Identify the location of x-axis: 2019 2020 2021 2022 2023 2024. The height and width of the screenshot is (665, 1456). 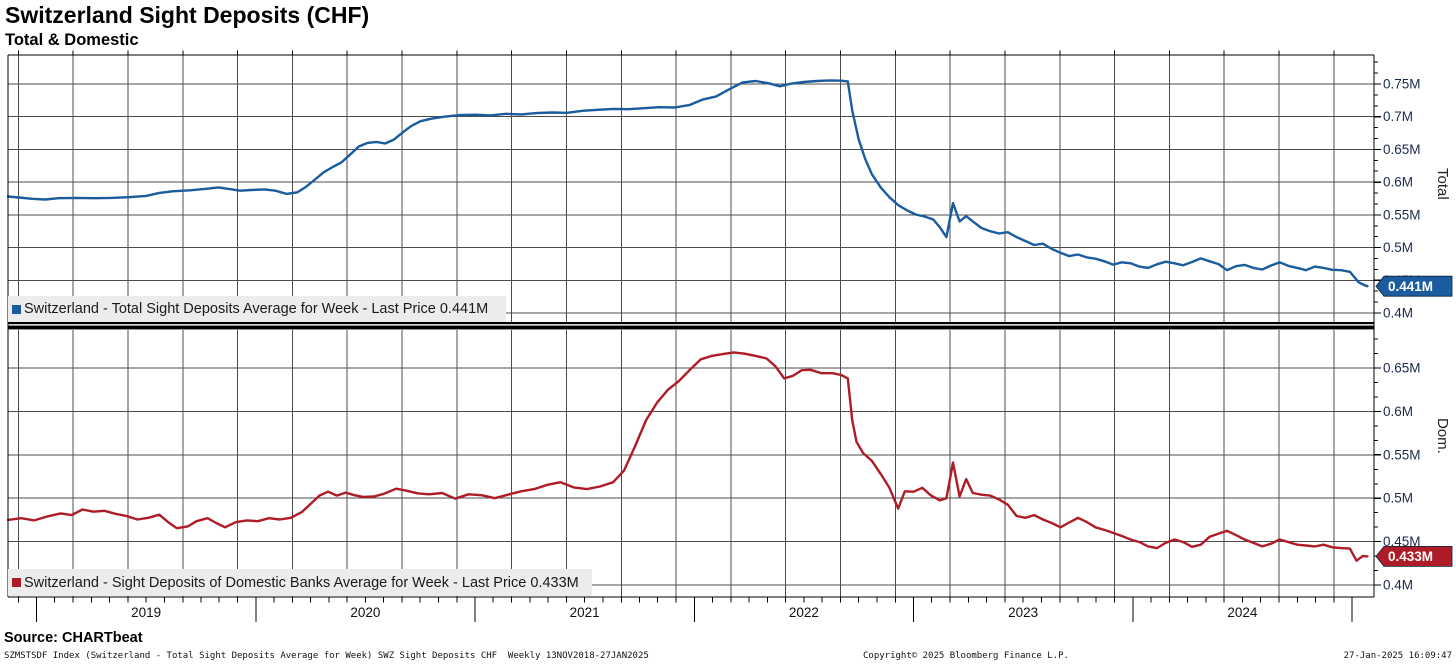
(685, 609).